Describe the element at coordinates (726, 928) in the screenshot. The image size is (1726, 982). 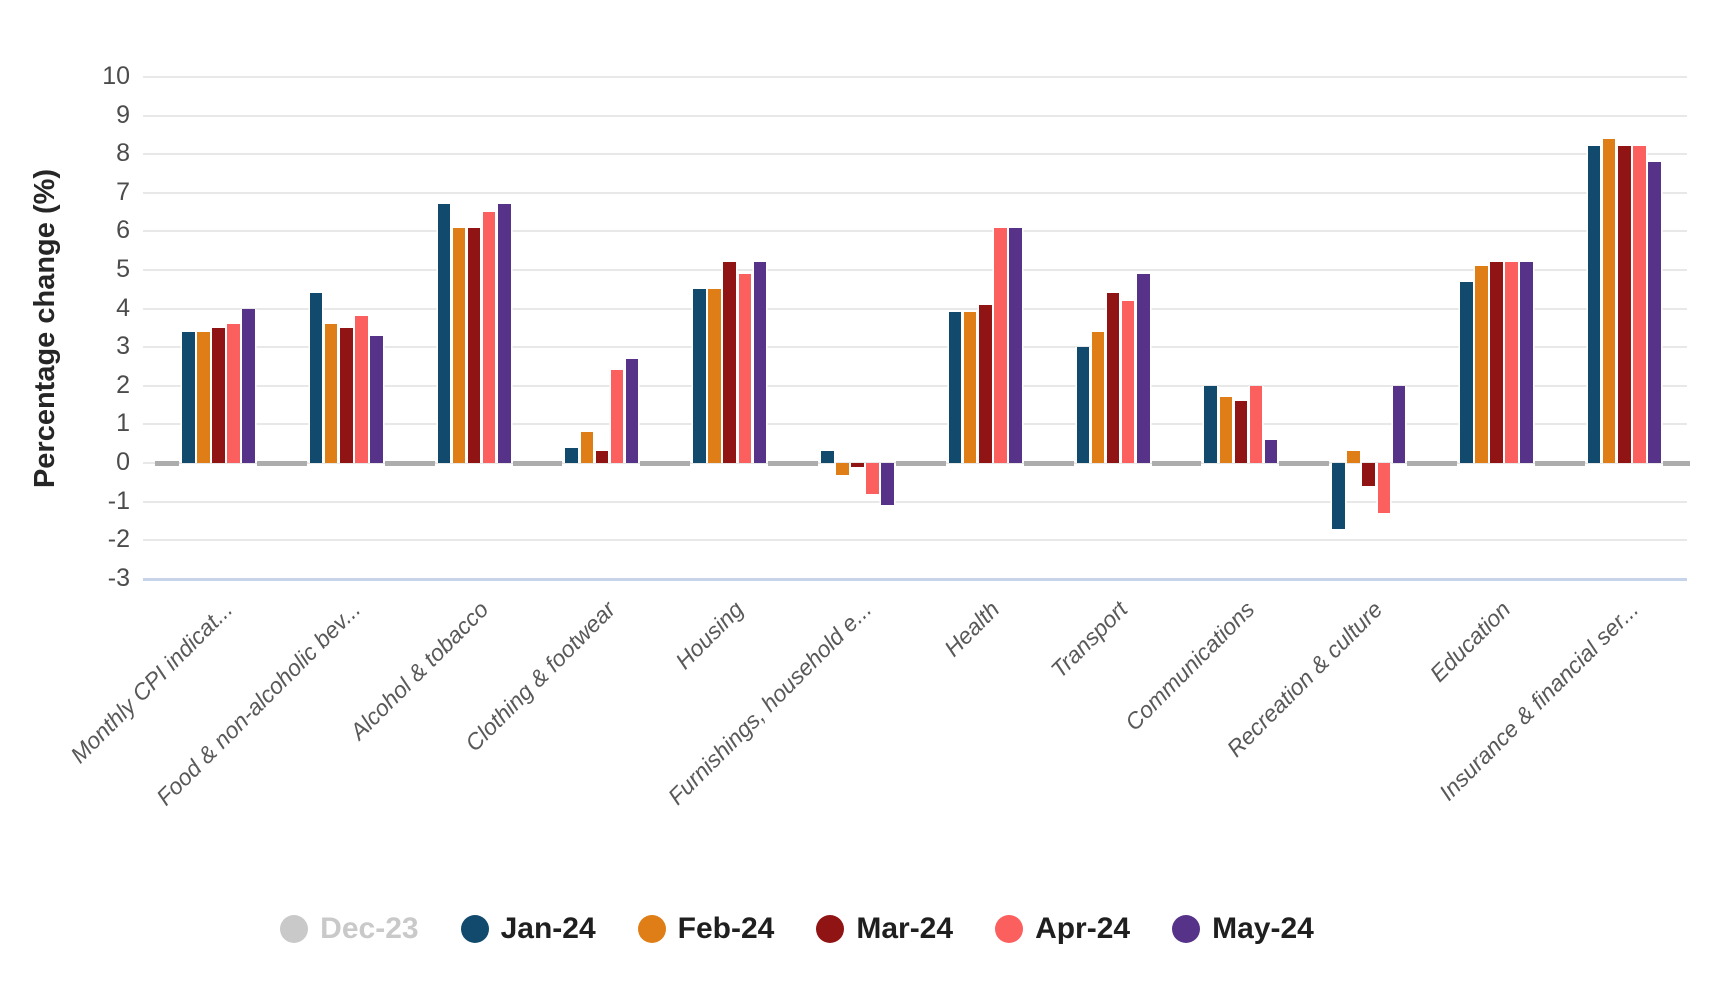
I see `legend-label: Feb-24` at that location.